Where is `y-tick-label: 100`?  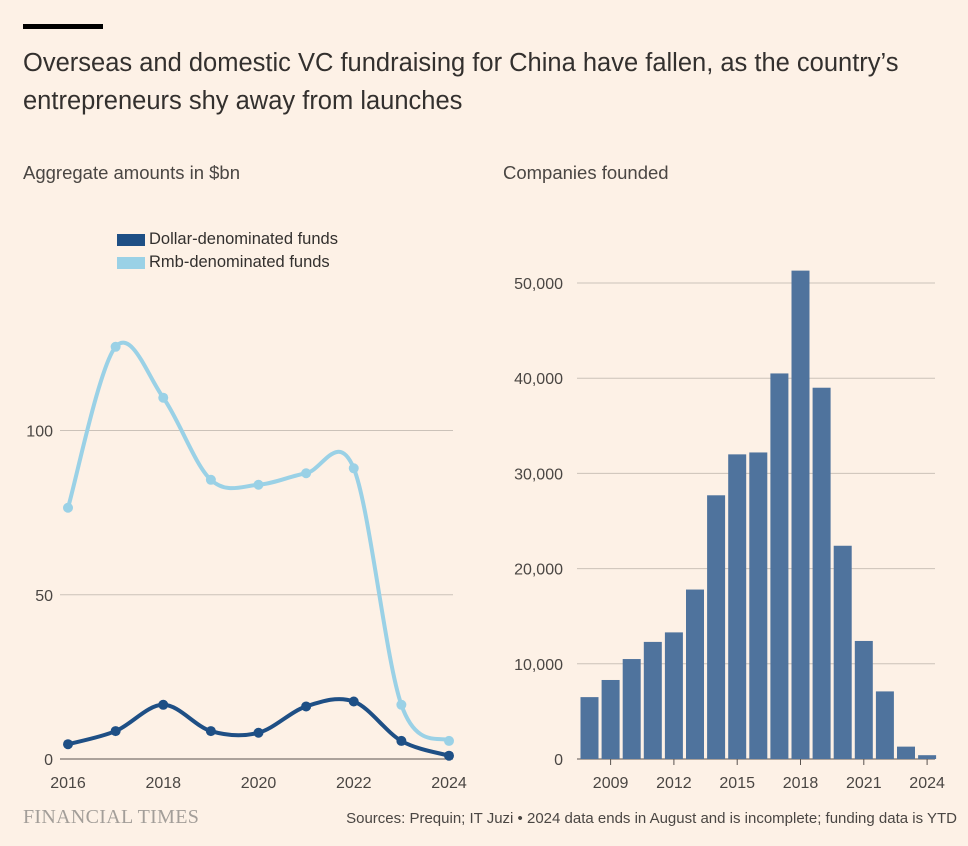 y-tick-label: 100 is located at coordinates (39, 432).